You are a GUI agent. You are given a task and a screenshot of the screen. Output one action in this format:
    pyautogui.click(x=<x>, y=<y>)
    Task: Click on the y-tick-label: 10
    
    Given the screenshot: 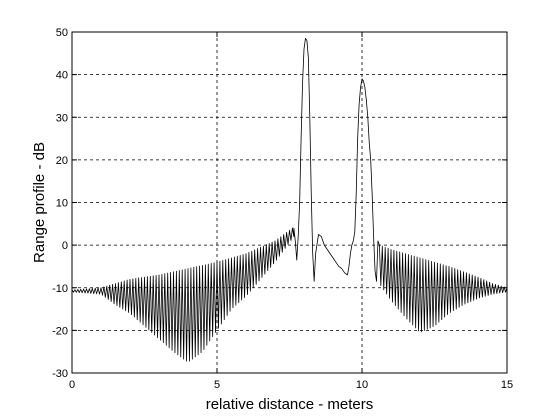 What is the action you would take?
    pyautogui.click(x=62, y=204)
    